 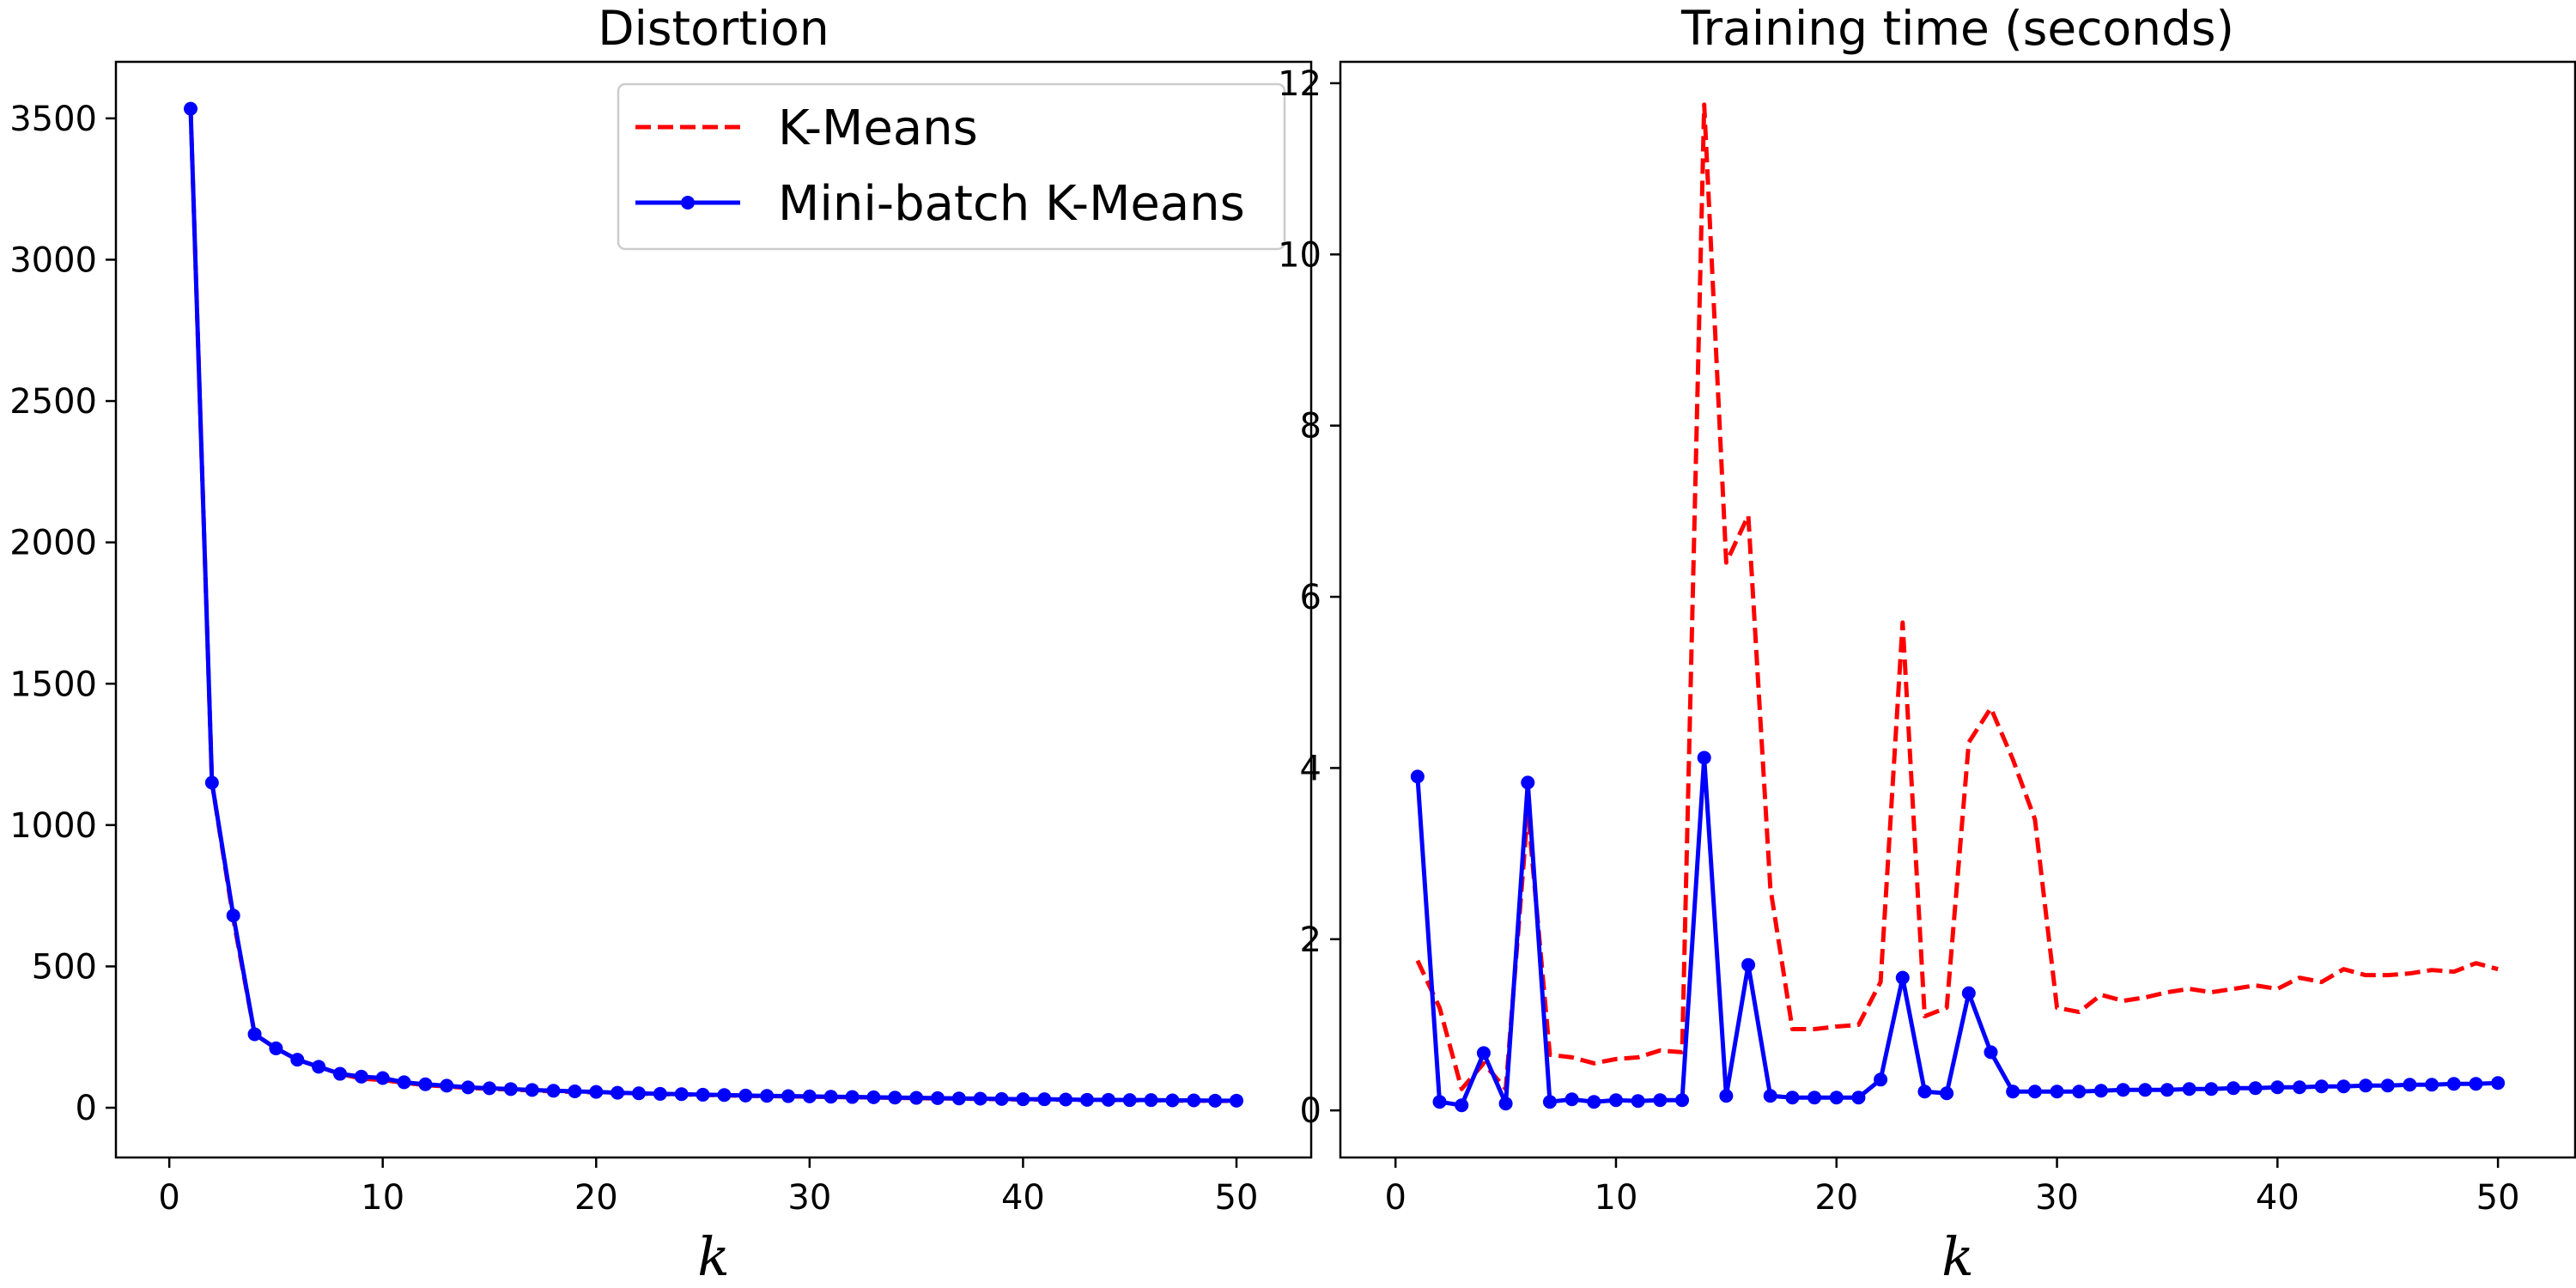 What do you see at coordinates (1023, 1198) in the screenshot?
I see `x-tick-label: 40` at bounding box center [1023, 1198].